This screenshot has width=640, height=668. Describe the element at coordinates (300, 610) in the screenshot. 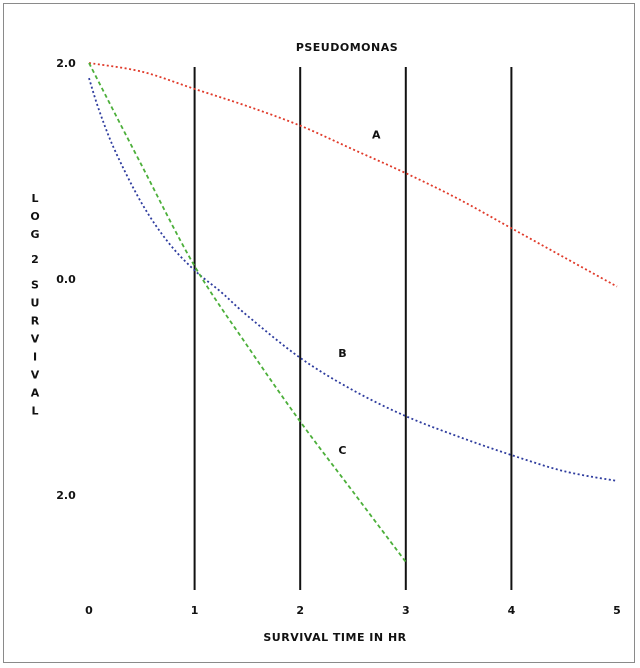

I see `x-tick-label-2: 2` at that location.